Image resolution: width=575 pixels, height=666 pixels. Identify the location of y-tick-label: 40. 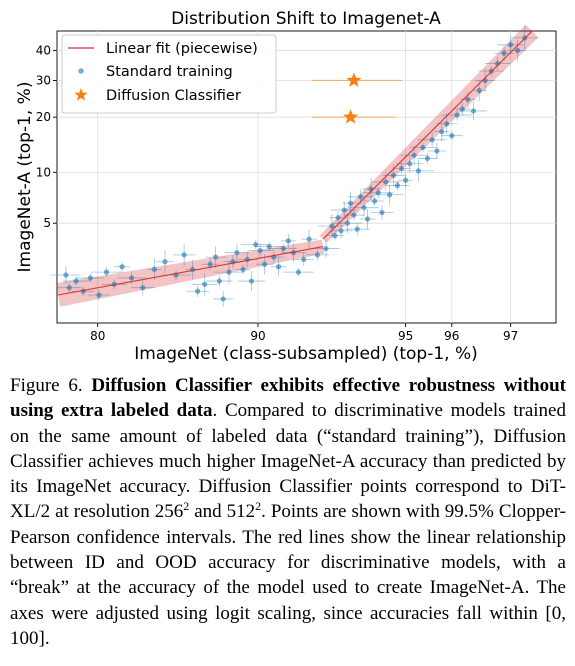
(43, 50).